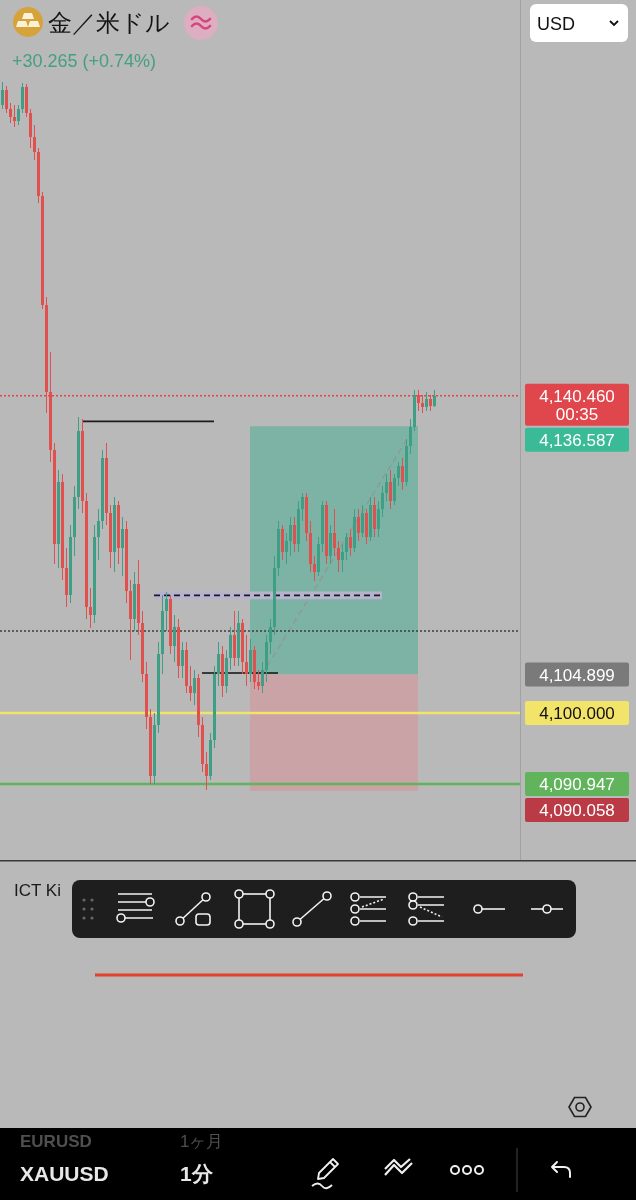  Describe the element at coordinates (109, 22) in the screenshot. I see `chart-title: 金／米ドル` at that location.